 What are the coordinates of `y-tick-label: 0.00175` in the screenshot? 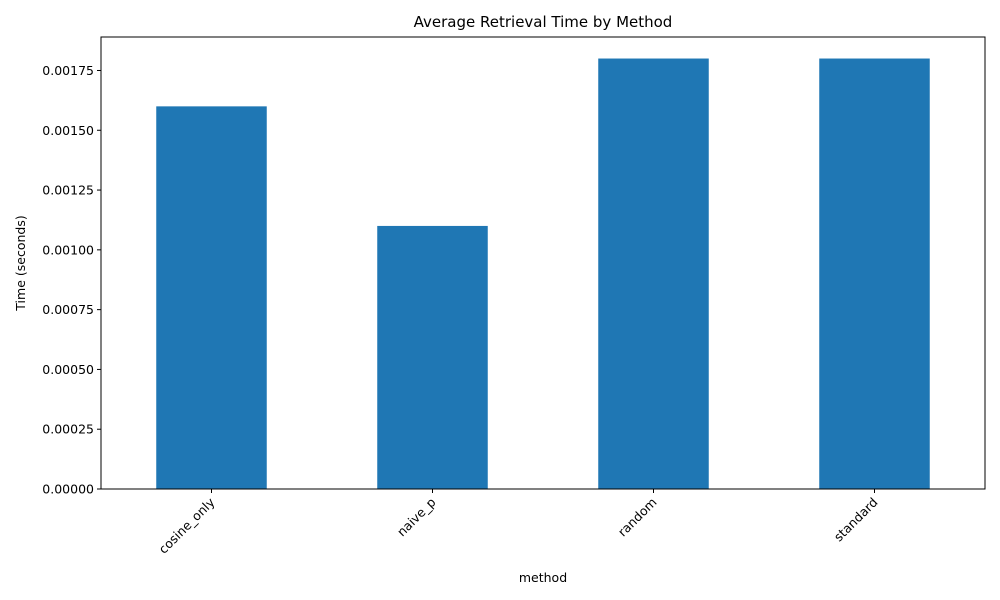 It's located at (68, 70).